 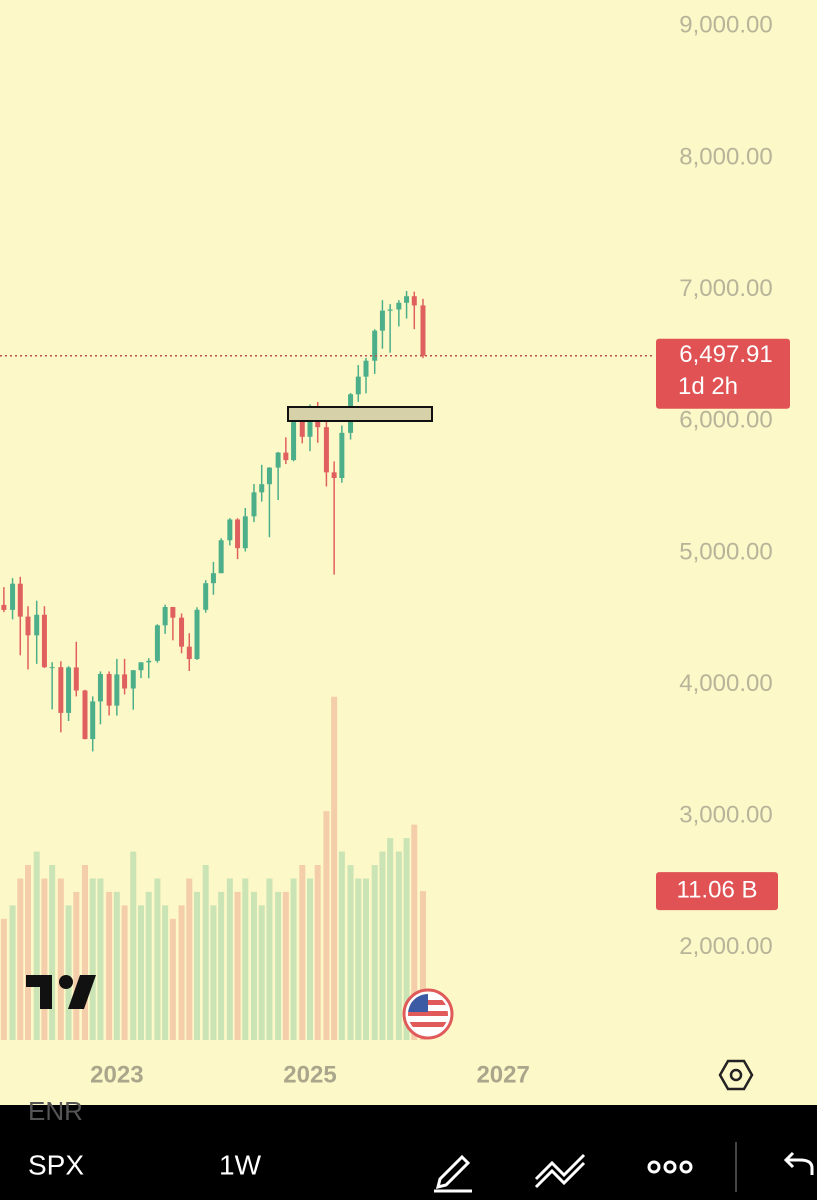 I want to click on undo-button, so click(x=798, y=1163).